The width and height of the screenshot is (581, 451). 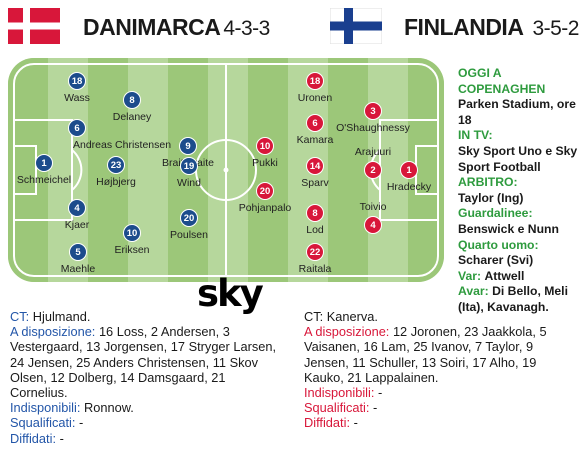 What do you see at coordinates (355, 423) in the screenshot?
I see `away-warned: -` at bounding box center [355, 423].